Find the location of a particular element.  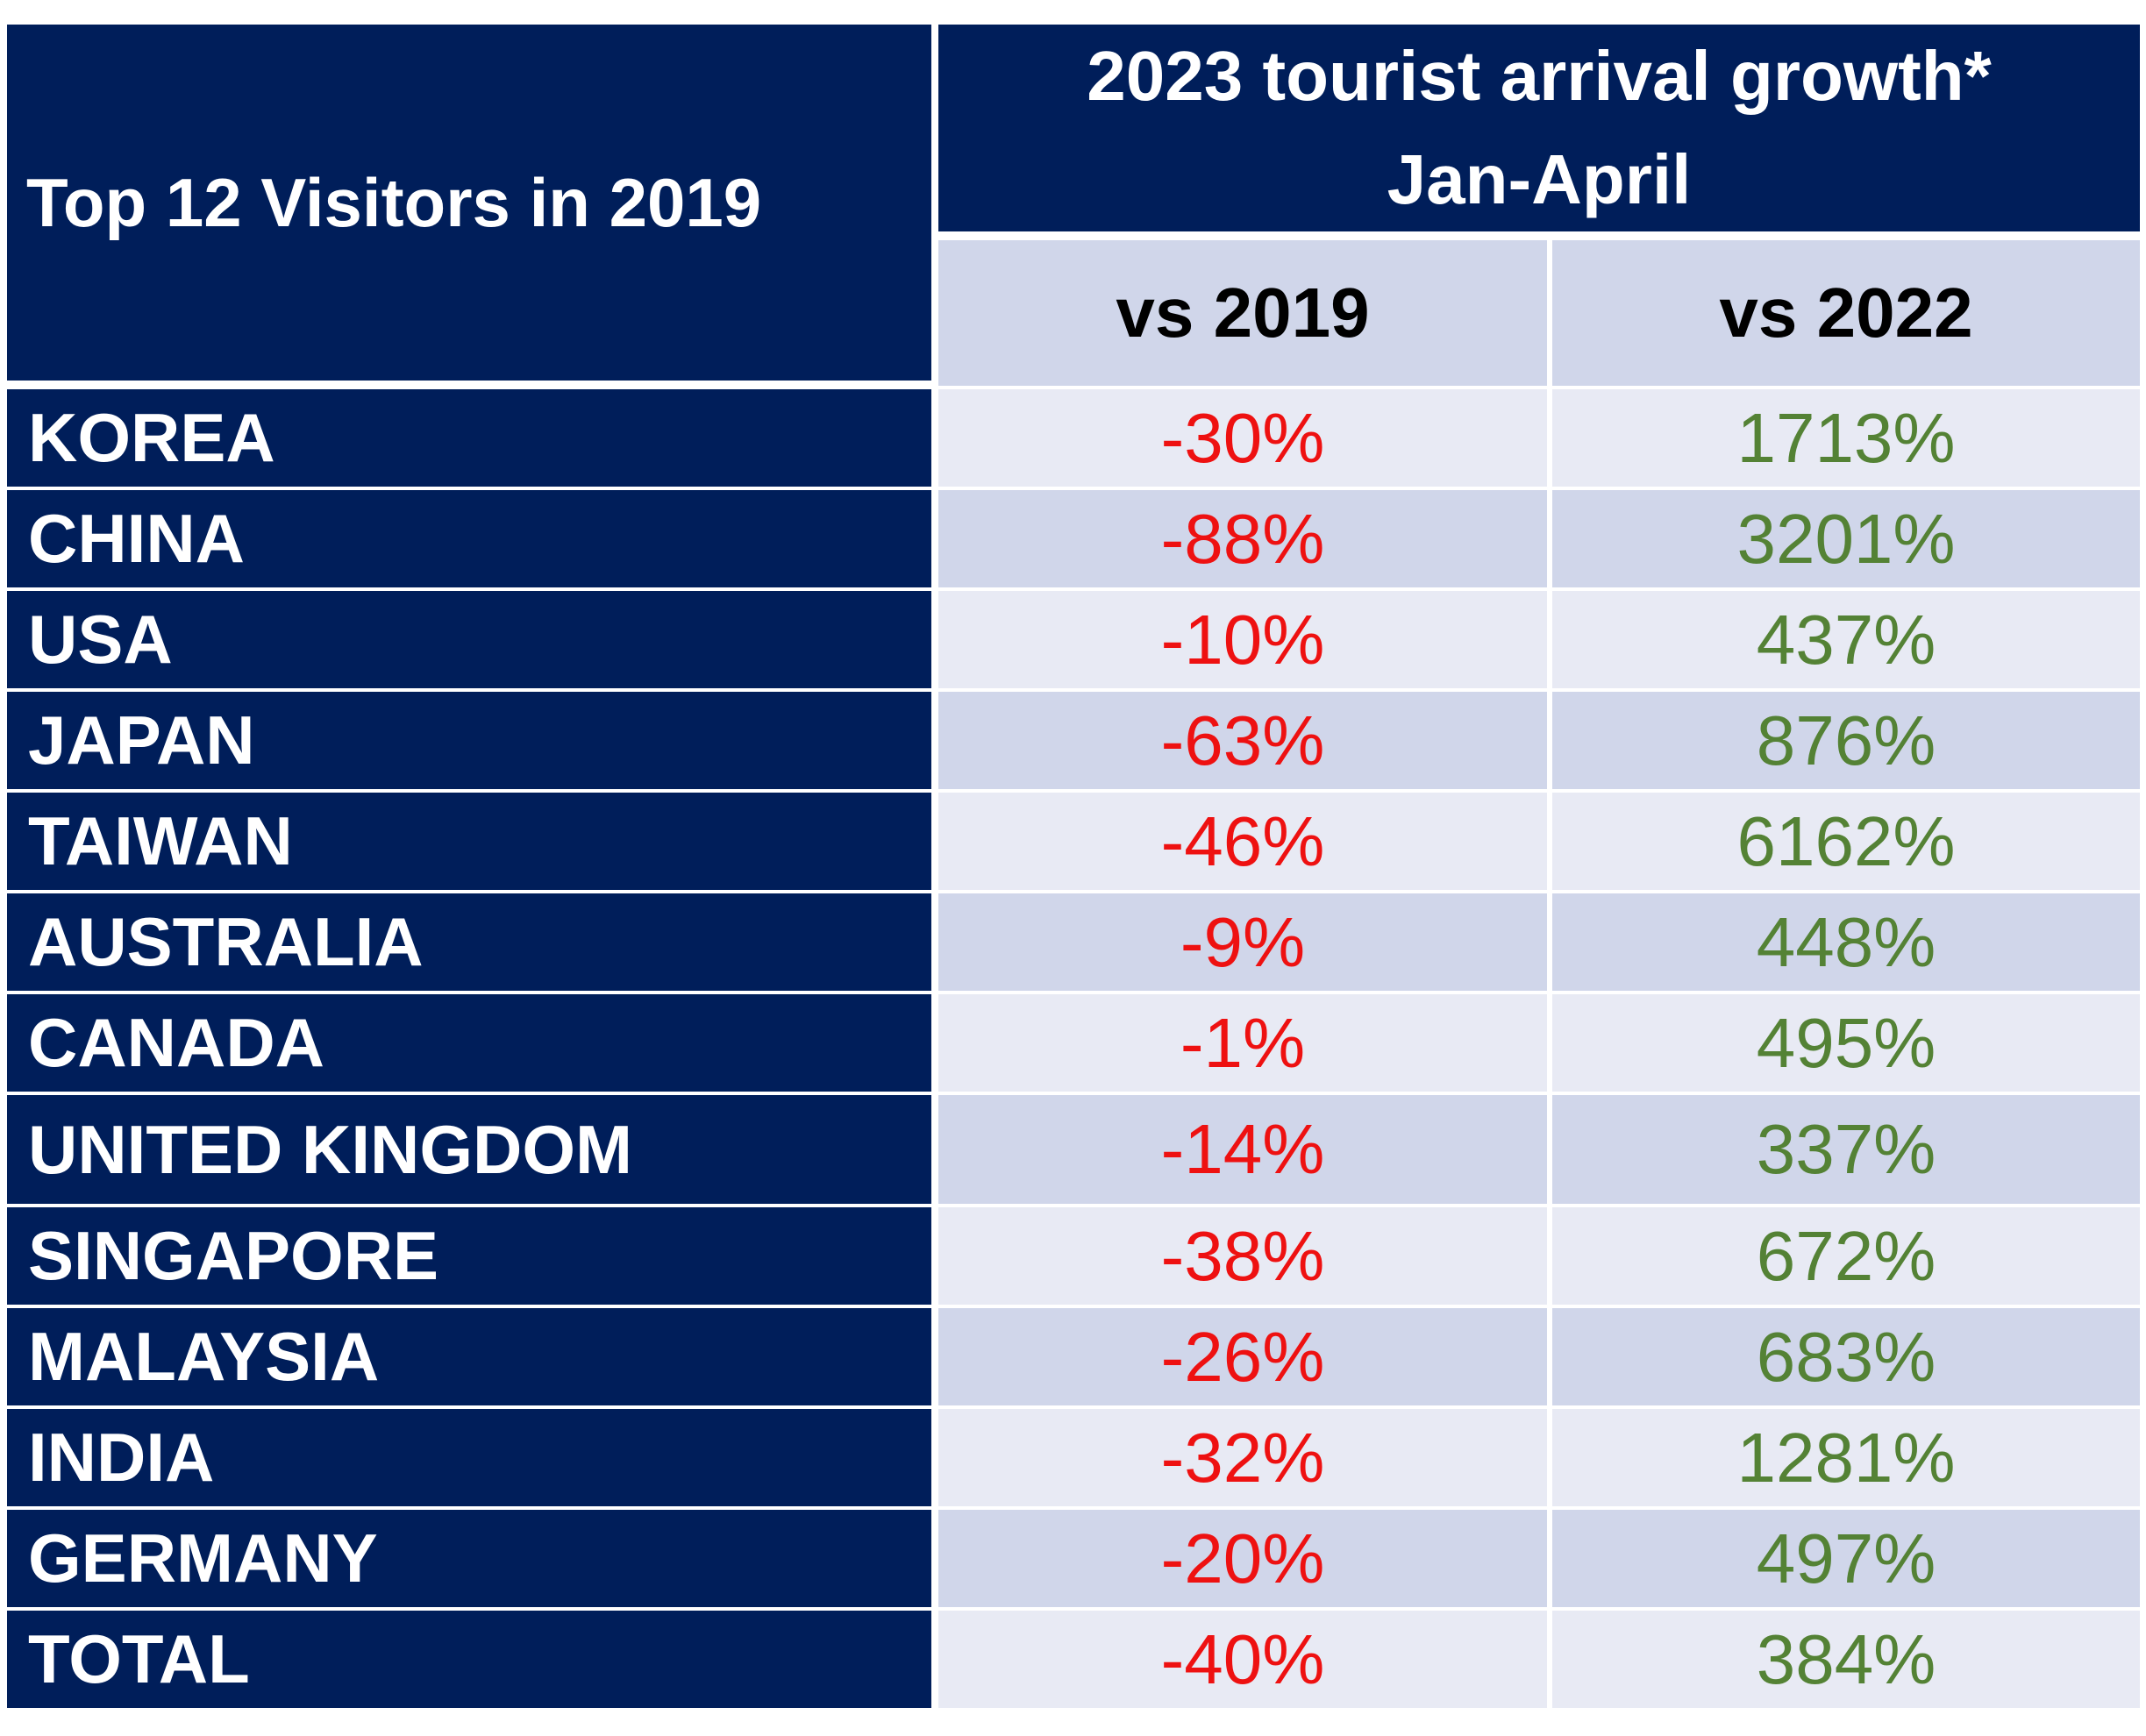

growth-header: 2023 tourist arrival growth* Jan-April is located at coordinates (1539, 132).